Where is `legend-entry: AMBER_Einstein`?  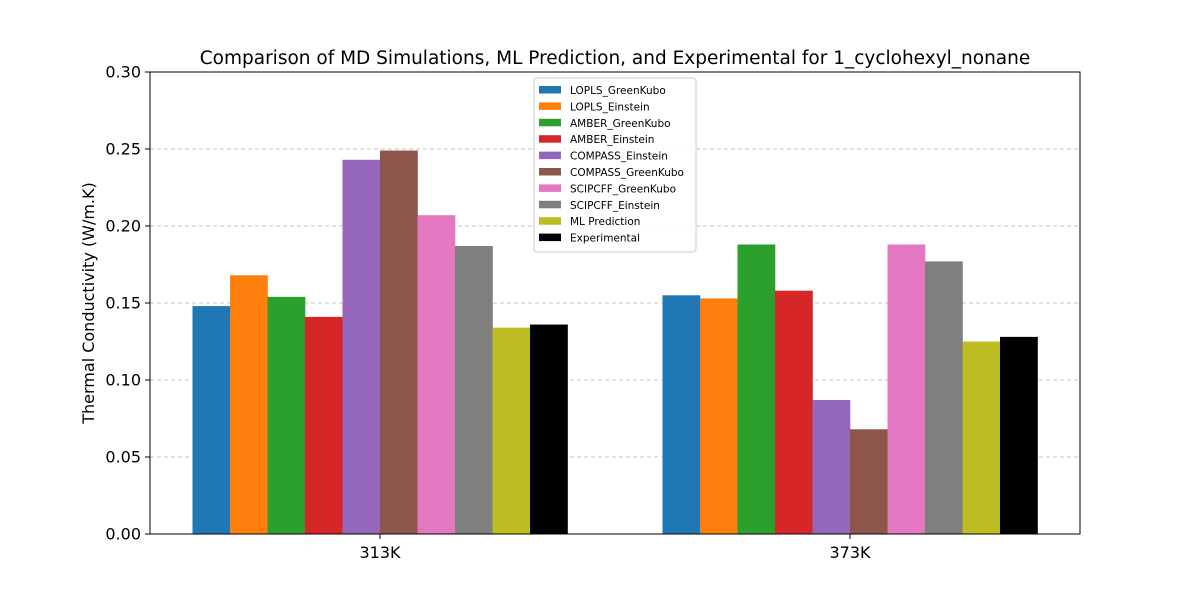
legend-entry: AMBER_Einstein is located at coordinates (612, 140).